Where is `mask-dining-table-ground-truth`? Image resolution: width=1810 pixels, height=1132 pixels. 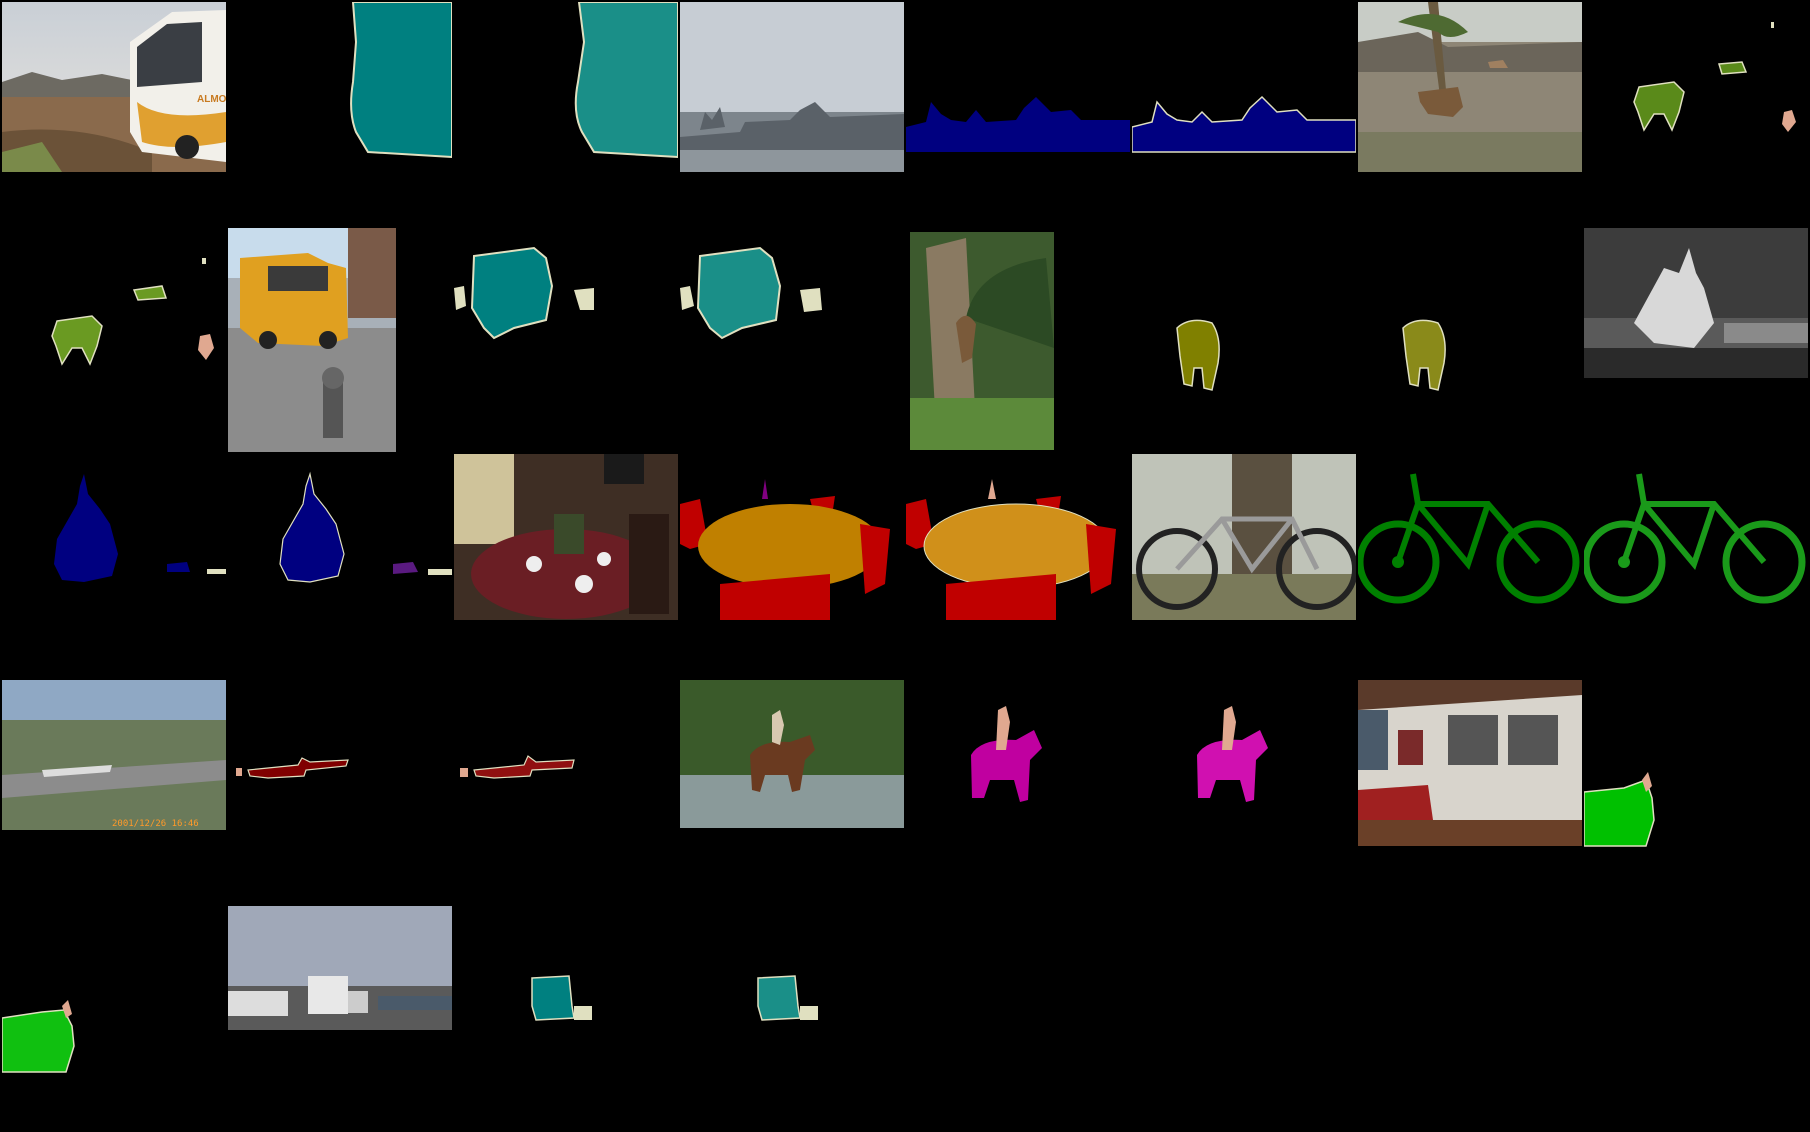
mask-dining-table-ground-truth is located at coordinates (792, 566).